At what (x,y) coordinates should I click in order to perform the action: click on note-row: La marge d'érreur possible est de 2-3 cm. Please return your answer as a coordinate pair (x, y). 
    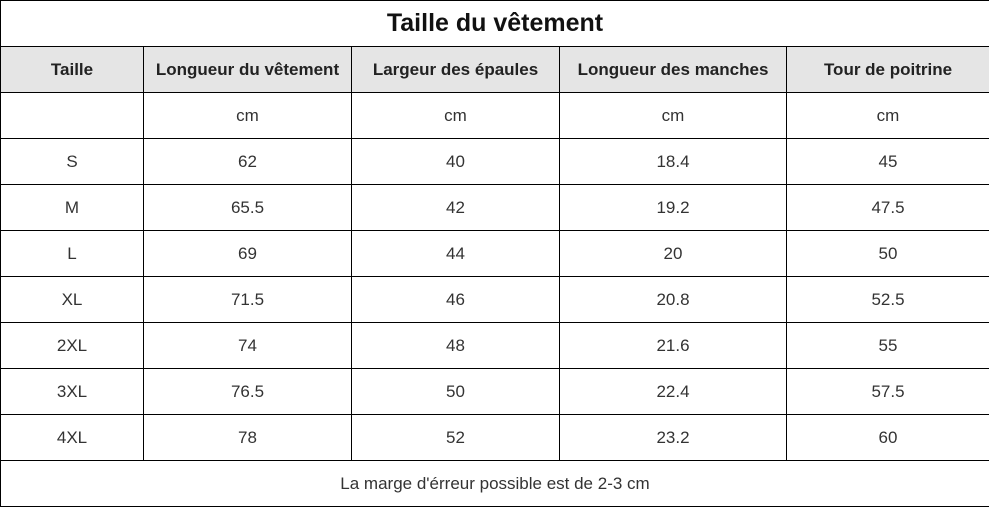
    Looking at the image, I should click on (494, 483).